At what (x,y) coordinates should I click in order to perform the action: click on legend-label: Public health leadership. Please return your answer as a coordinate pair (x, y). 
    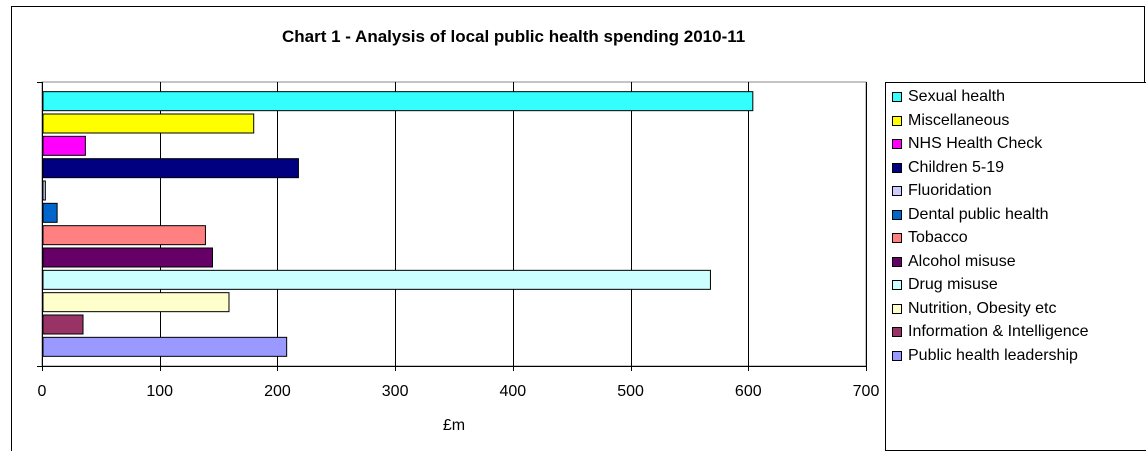
    Looking at the image, I should click on (993, 355).